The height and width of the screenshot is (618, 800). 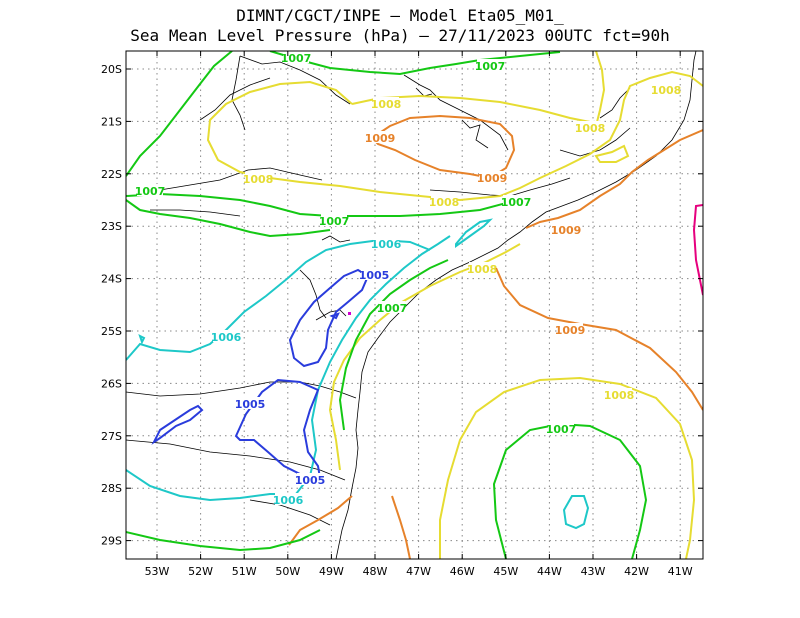 I want to click on lon-label: 46W, so click(x=462, y=571).